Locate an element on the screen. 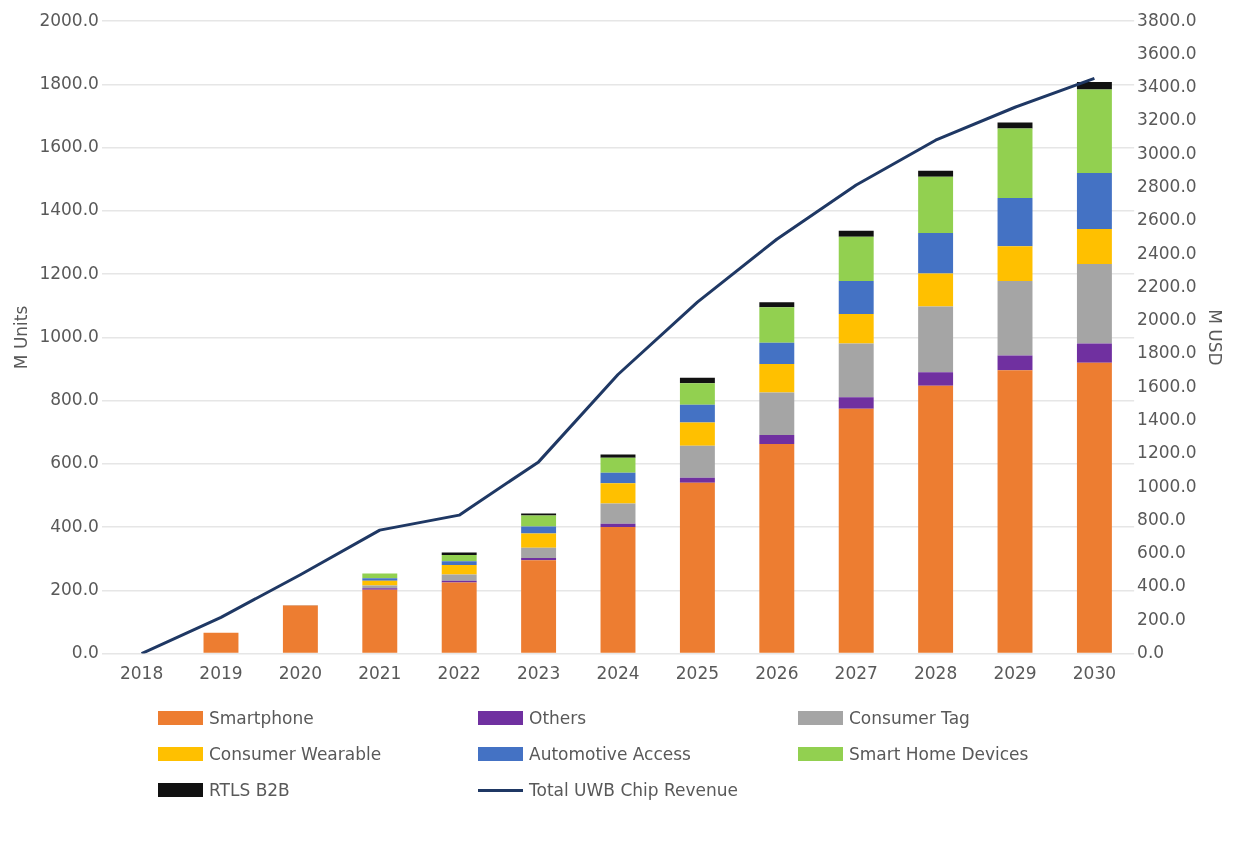 This screenshot has height=853, width=1256. x-tick-label: 2018 is located at coordinates (141, 673).